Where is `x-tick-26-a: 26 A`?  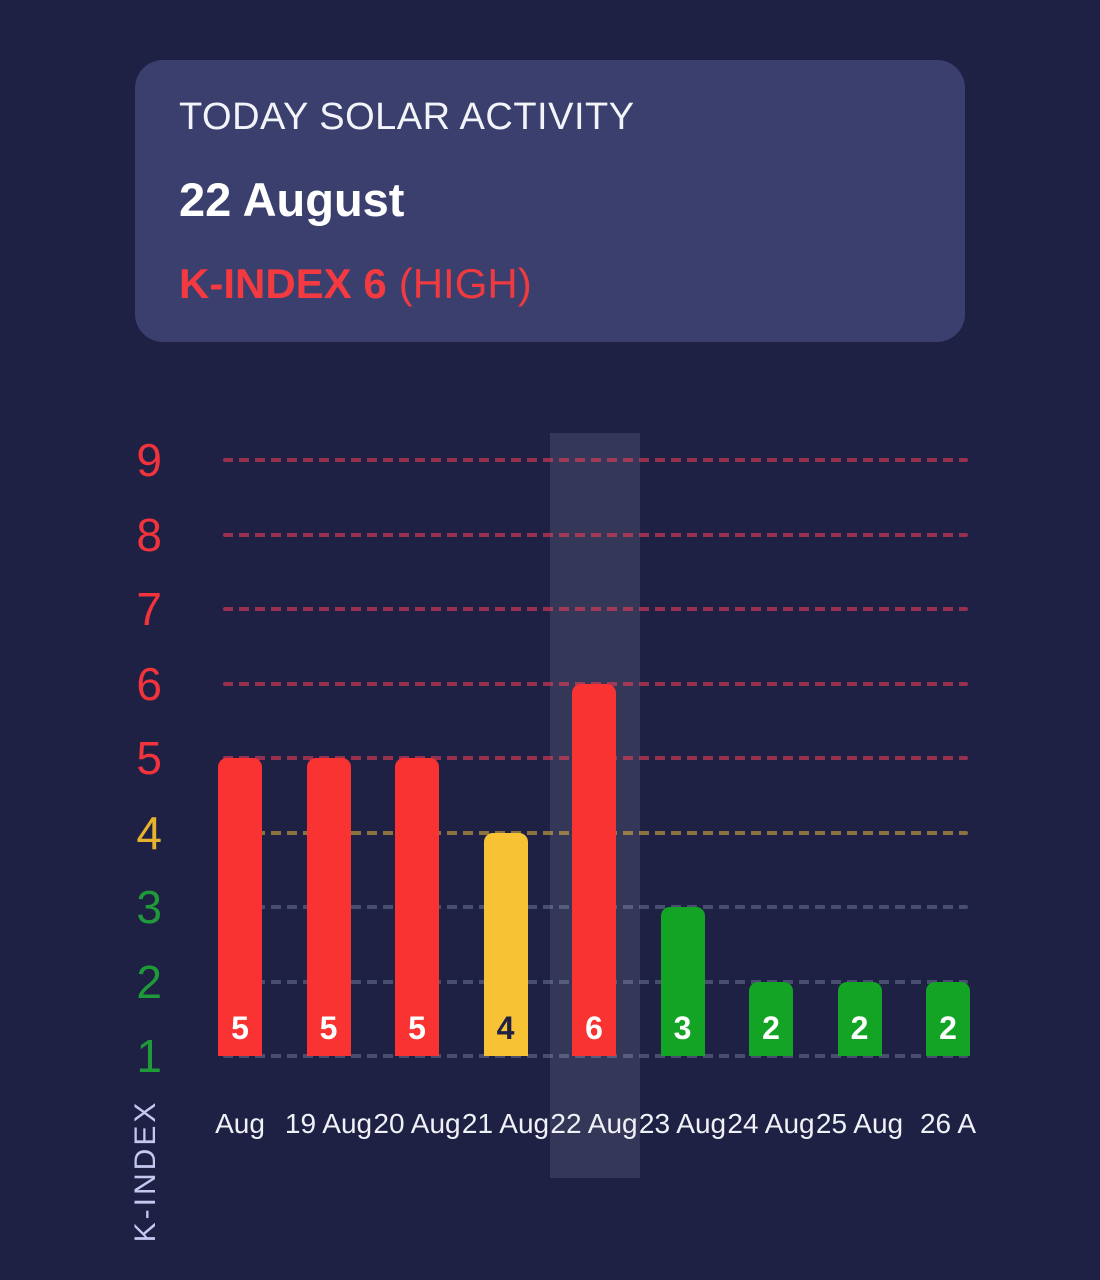
x-tick-26-a: 26 A is located at coordinates (948, 1123).